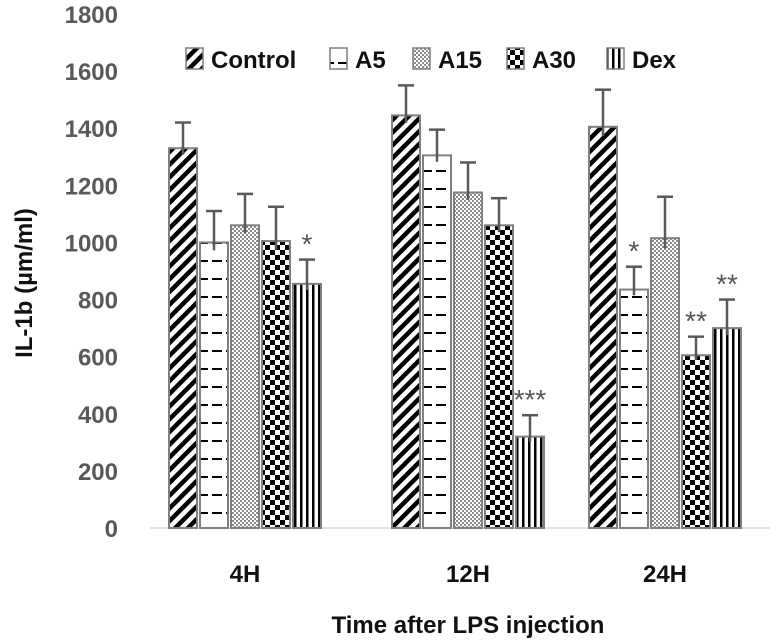  Describe the element at coordinates (91, 15) in the screenshot. I see `y-tick-label: 1800` at that location.